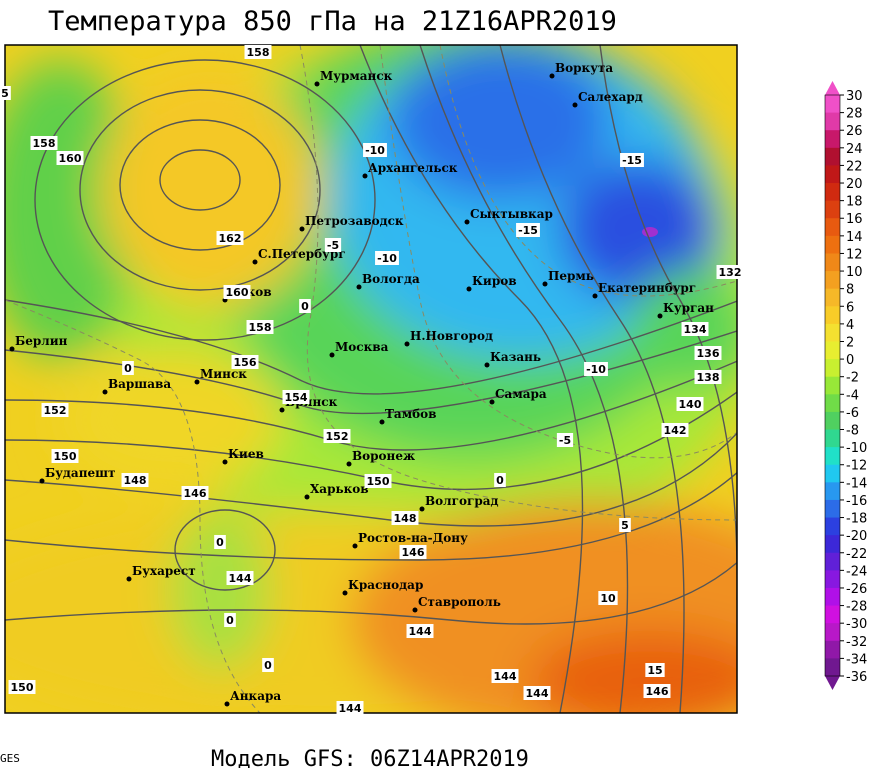 This screenshot has width=896, height=768. Describe the element at coordinates (41, 341) in the screenshot. I see `city-label: Берлин` at that location.